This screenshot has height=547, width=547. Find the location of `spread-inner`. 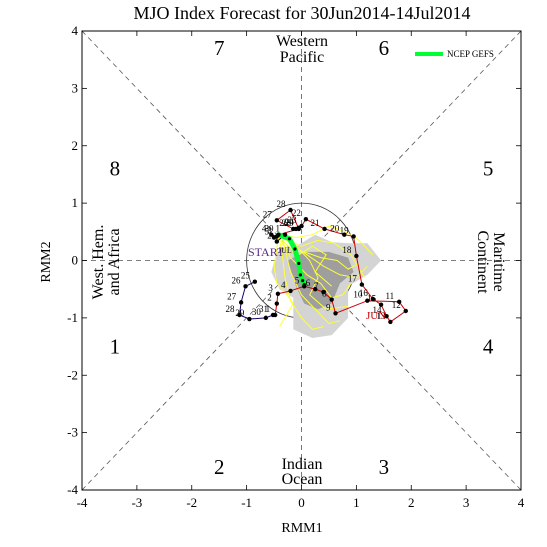

spread-inner is located at coordinates (320, 280).